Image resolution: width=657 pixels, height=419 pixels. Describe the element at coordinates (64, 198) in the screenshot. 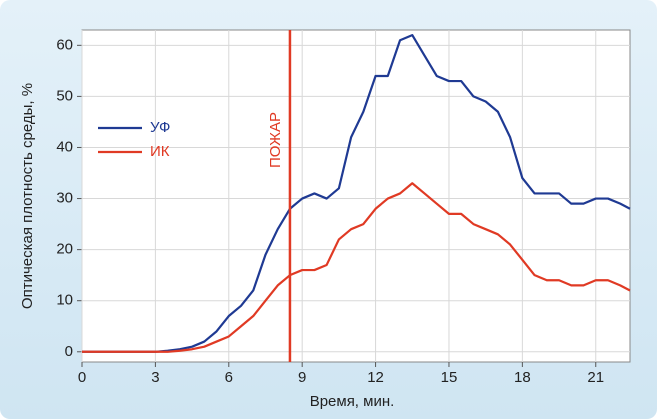

I see `y-tick-label: 30` at that location.